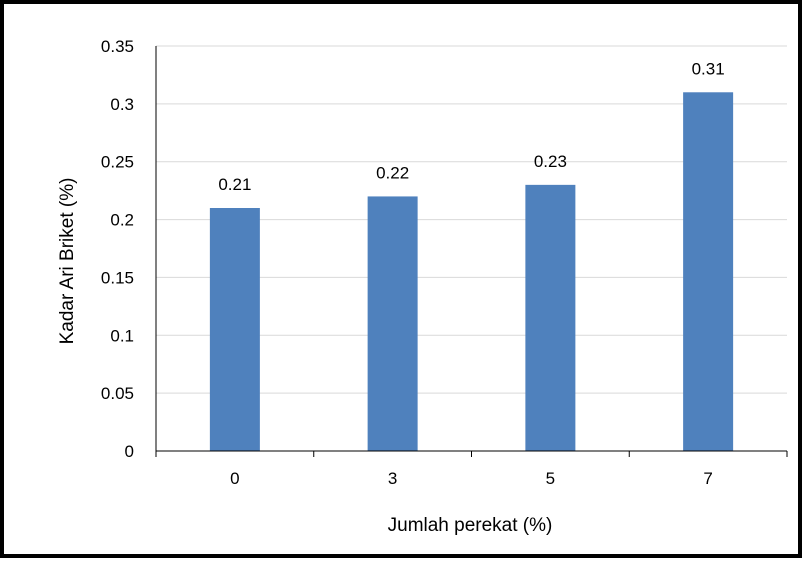 This screenshot has width=802, height=562. Describe the element at coordinates (117, 277) in the screenshot. I see `y-tick-label: 0.15` at that location.